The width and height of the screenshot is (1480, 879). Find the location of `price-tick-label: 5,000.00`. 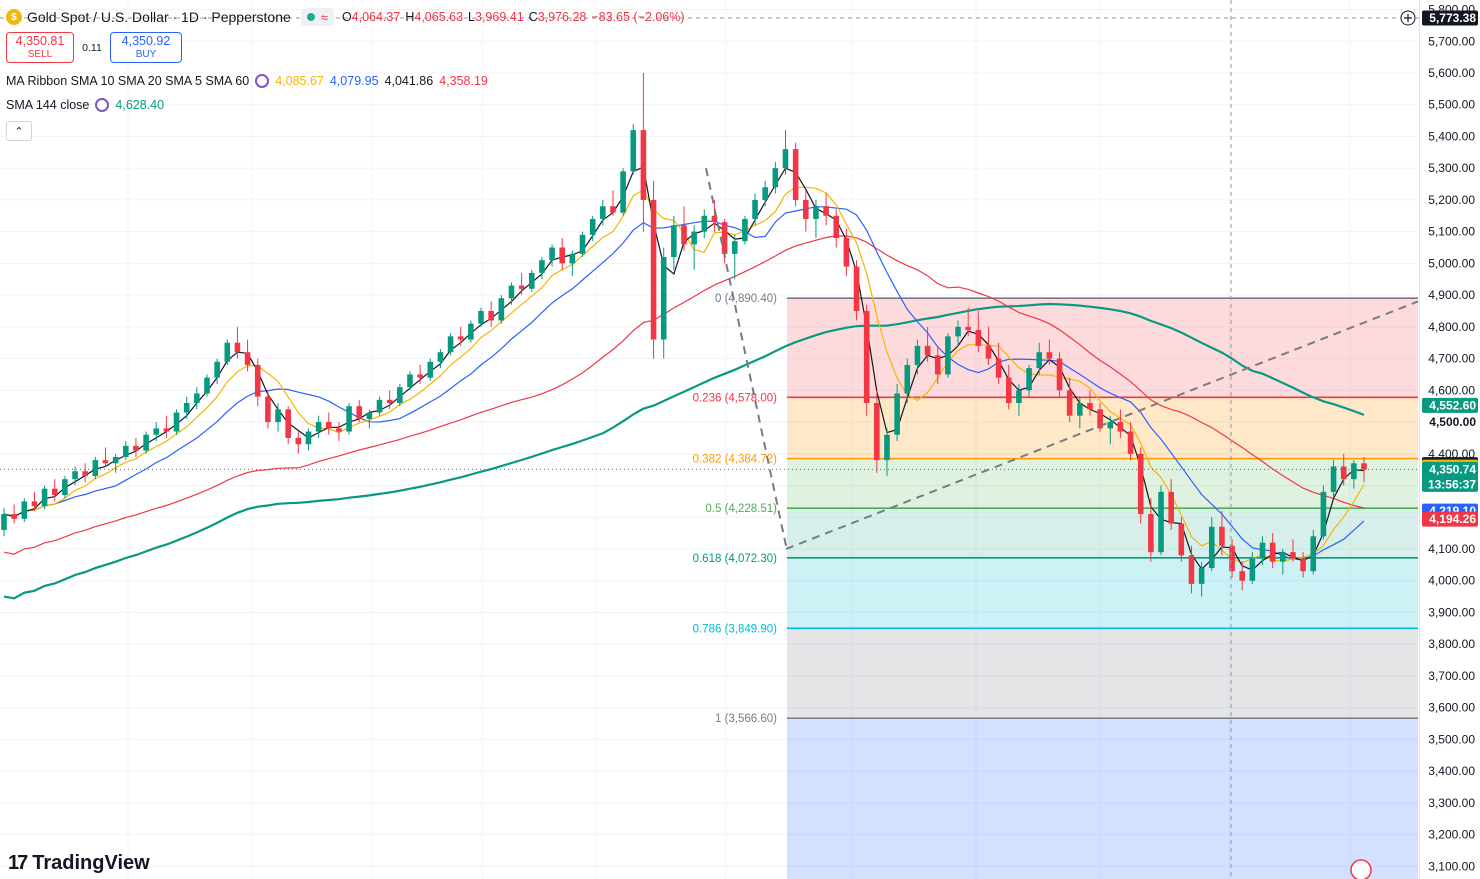

price-tick-label: 5,000.00 is located at coordinates (1451, 263).